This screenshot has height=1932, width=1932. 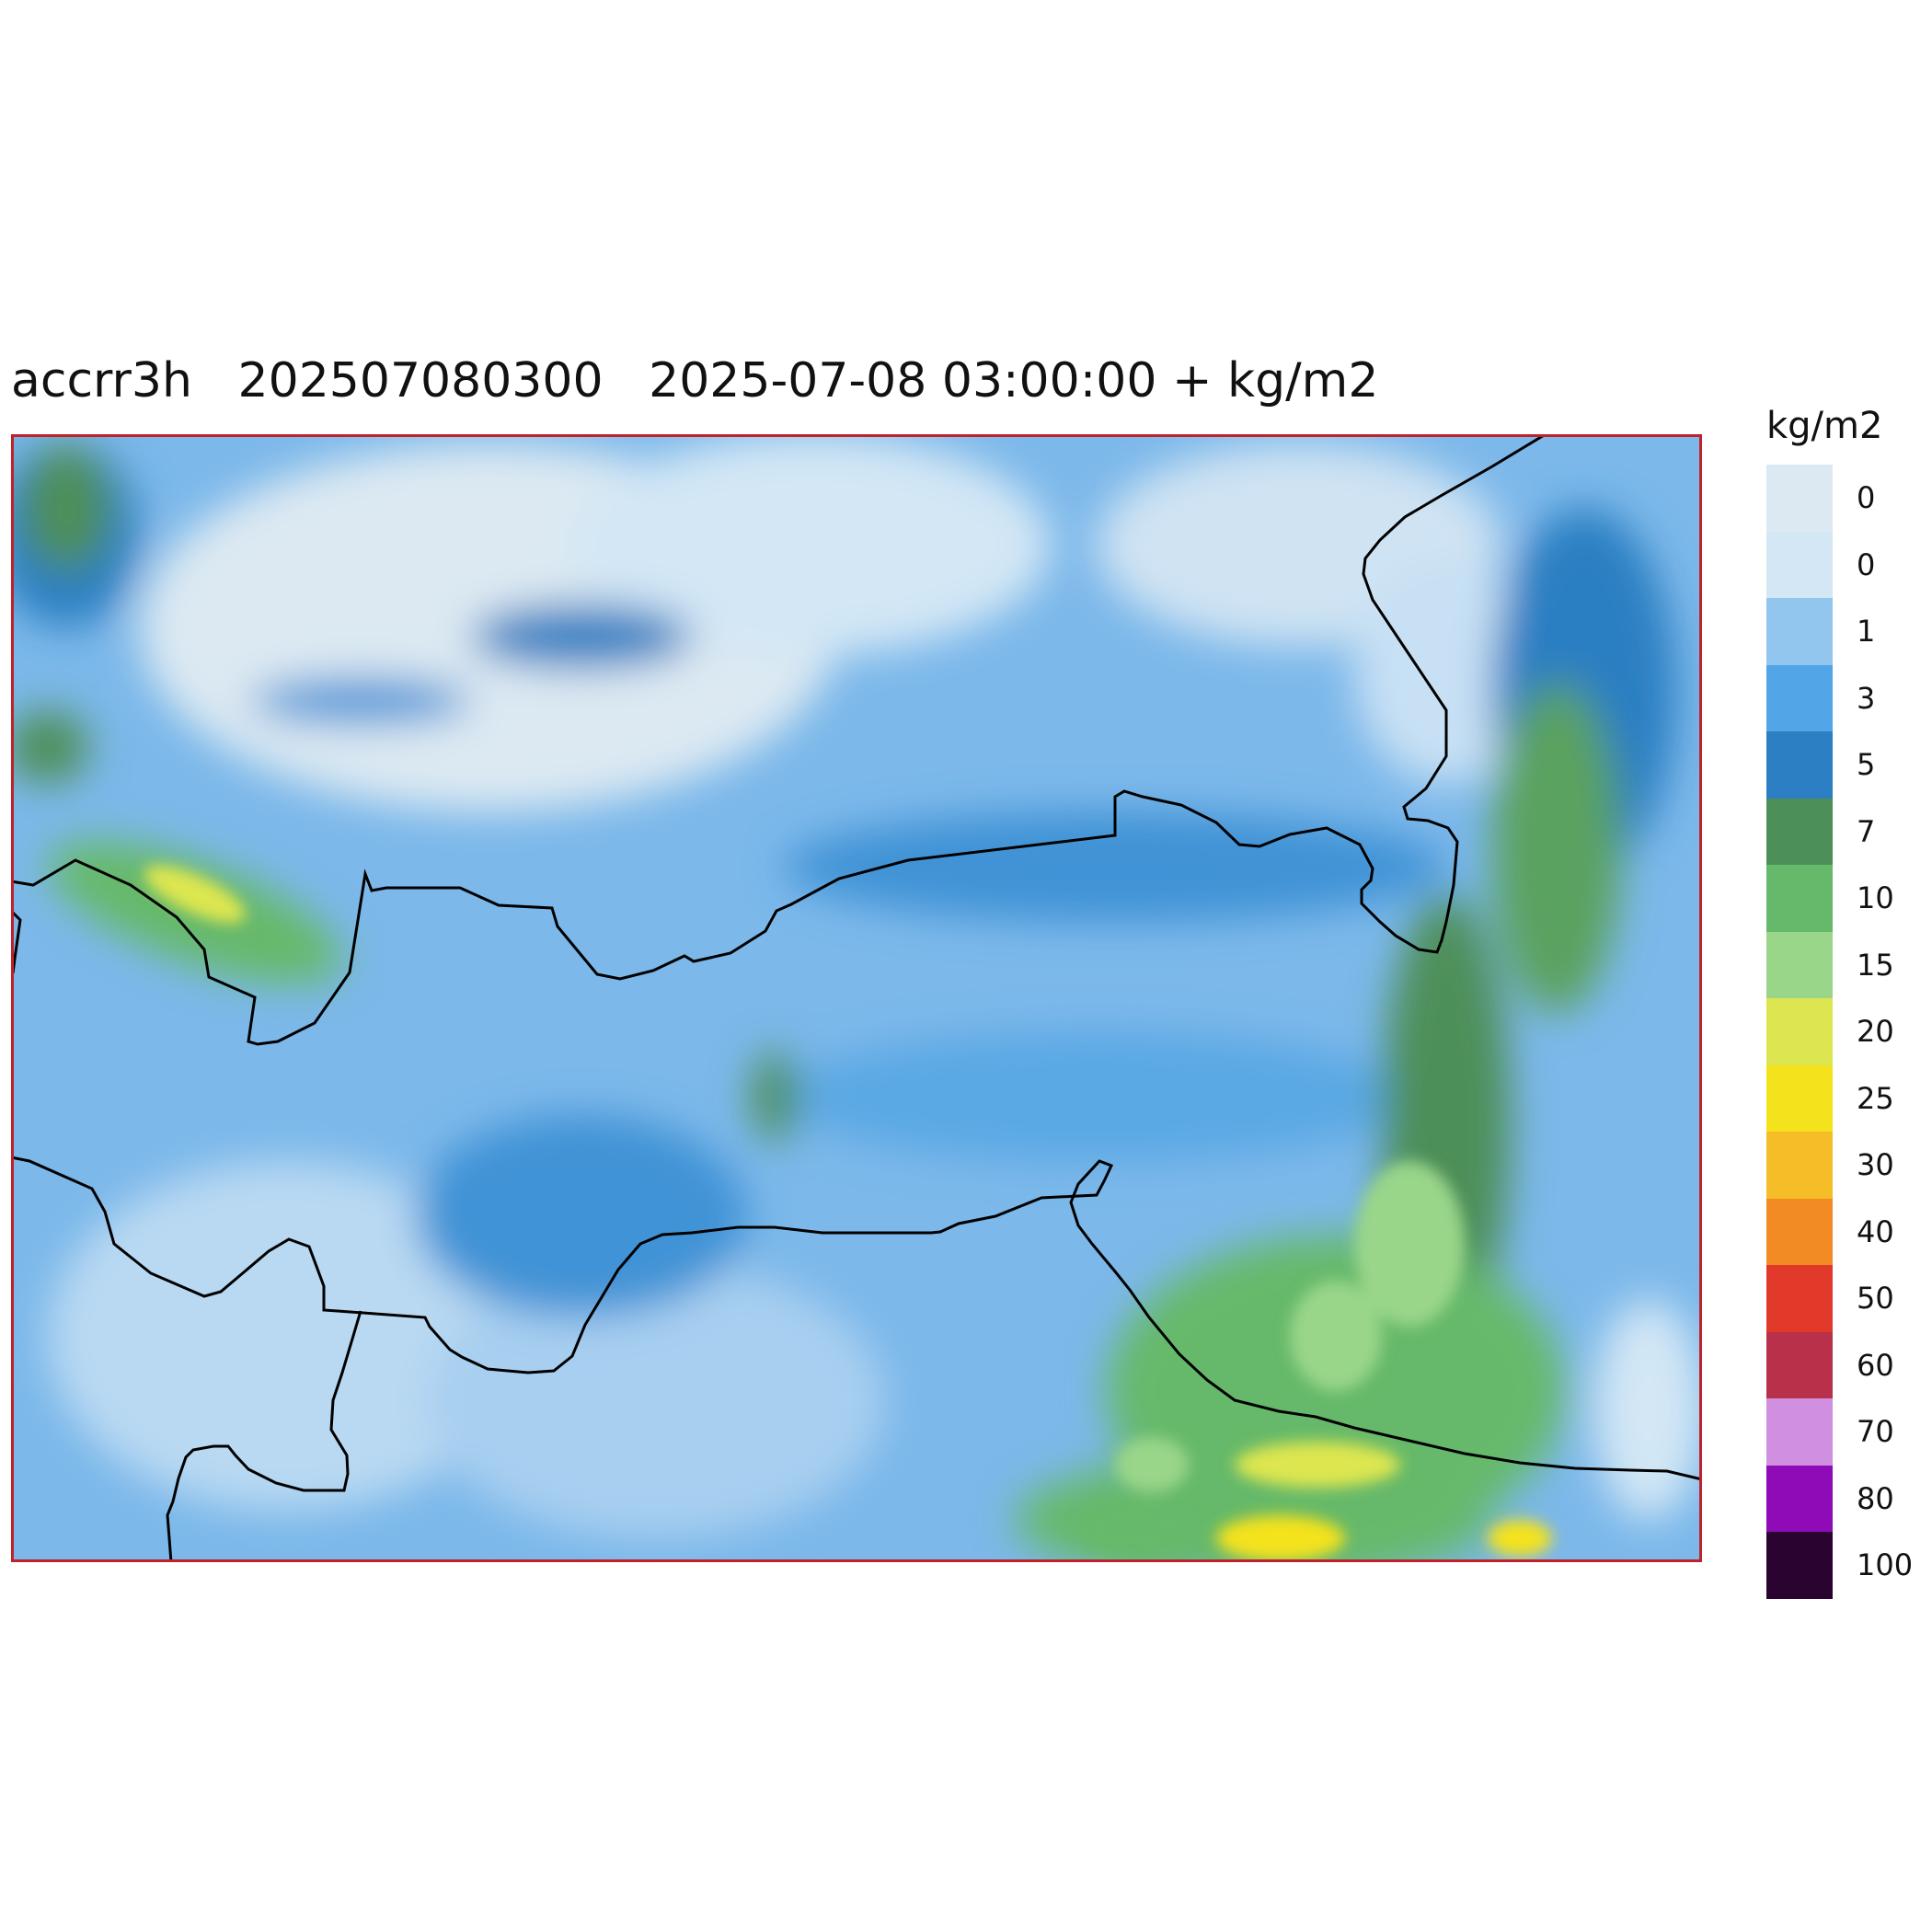 What do you see at coordinates (1875, 1299) in the screenshot?
I see `colorbar-label: 50` at bounding box center [1875, 1299].